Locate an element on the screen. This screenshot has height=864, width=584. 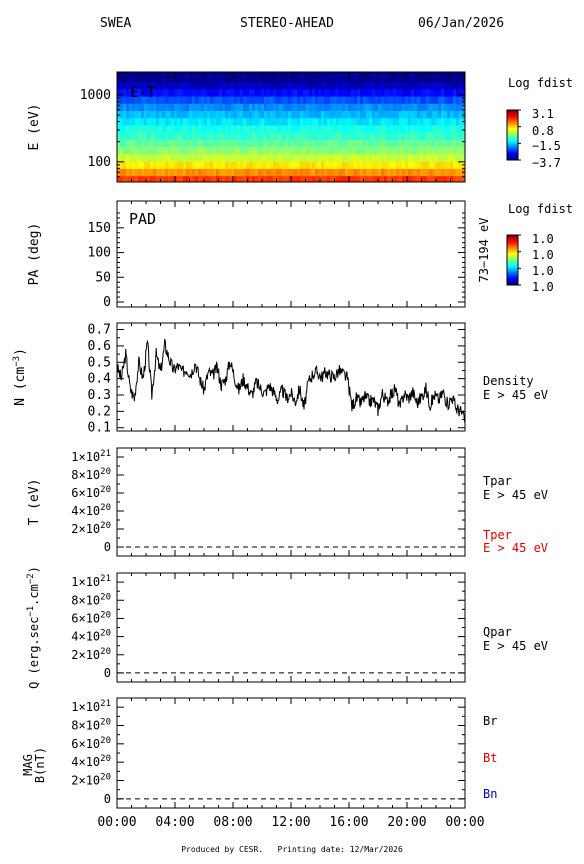
bn-legend-name: Bn is located at coordinates (490, 794).